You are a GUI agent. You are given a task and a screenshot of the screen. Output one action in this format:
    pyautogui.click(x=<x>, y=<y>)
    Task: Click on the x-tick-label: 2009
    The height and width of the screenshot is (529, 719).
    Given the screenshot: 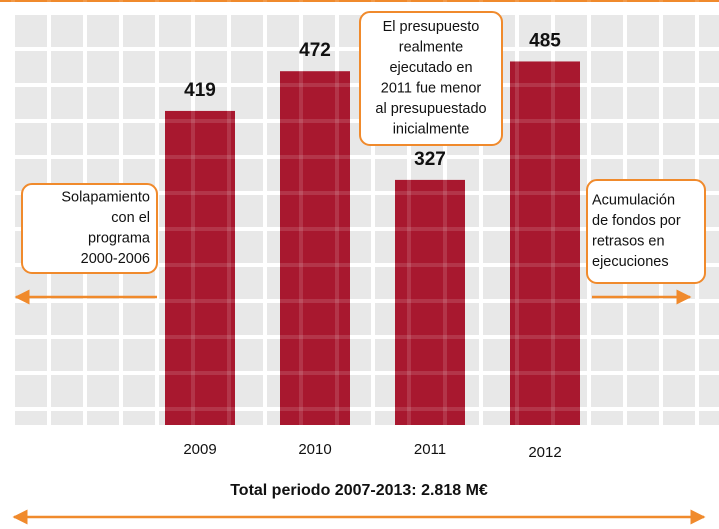 What is the action you would take?
    pyautogui.click(x=199, y=449)
    